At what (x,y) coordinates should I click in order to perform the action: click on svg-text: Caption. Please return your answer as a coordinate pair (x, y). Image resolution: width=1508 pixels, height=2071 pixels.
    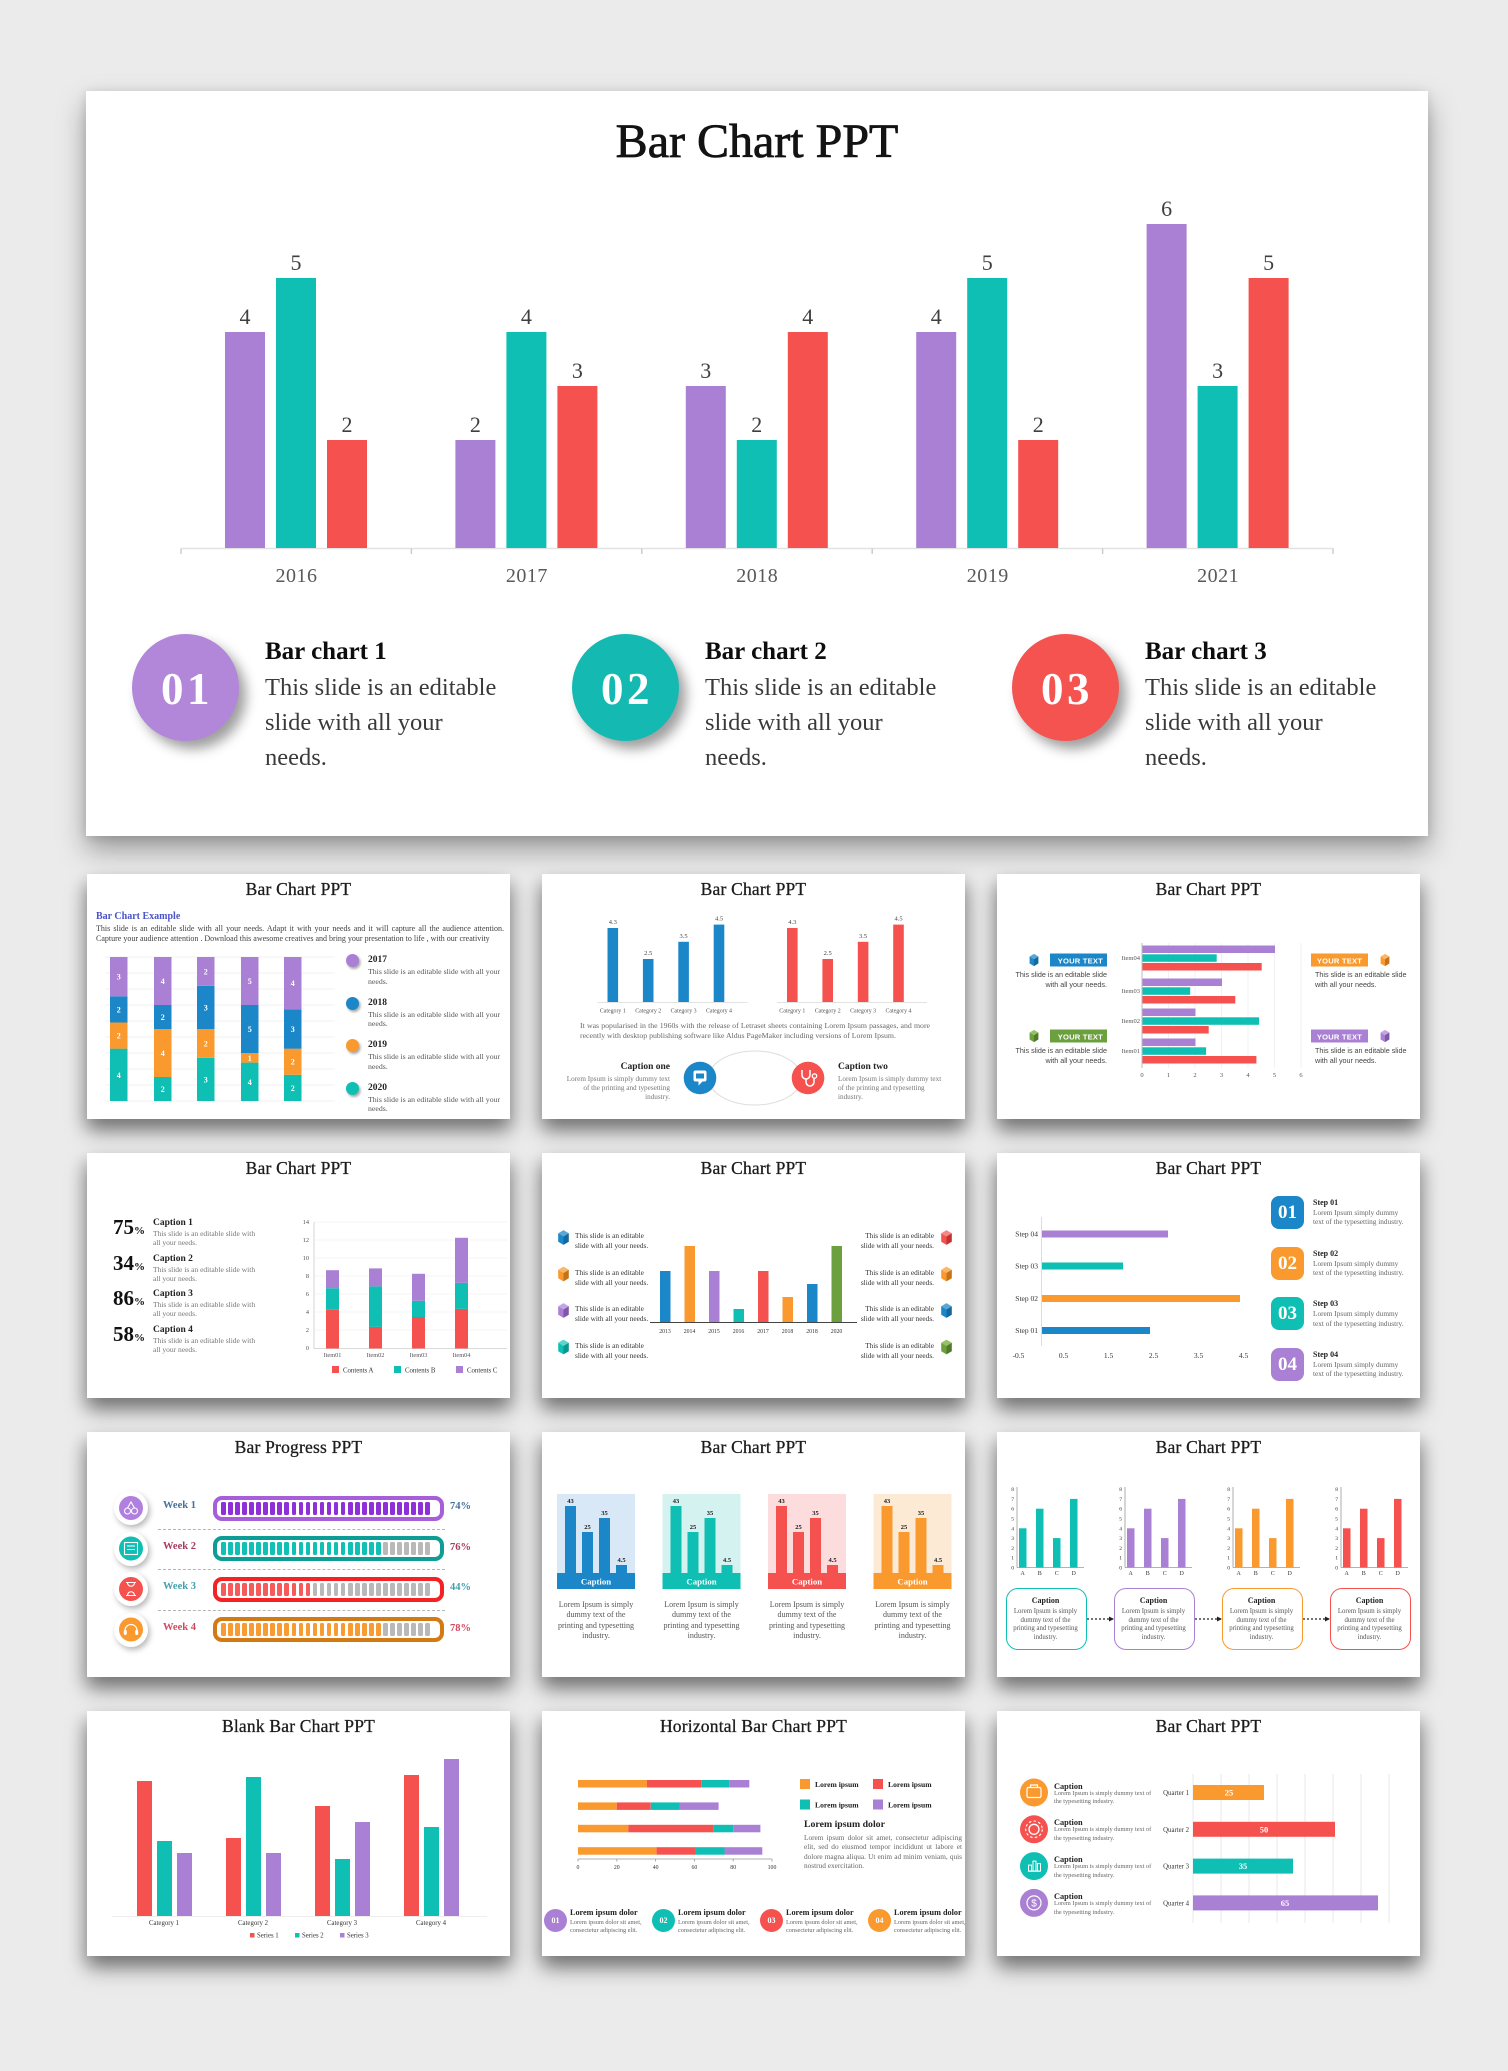
    Looking at the image, I should click on (596, 1582).